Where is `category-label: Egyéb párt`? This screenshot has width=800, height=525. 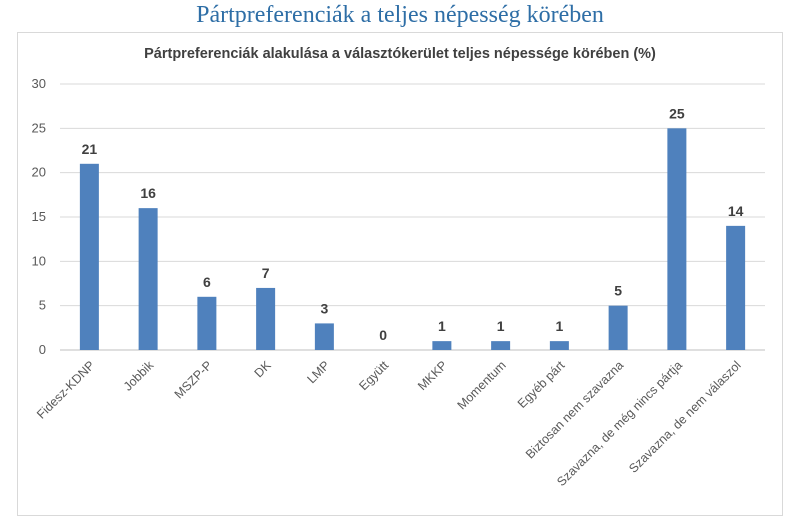
category-label: Egyéb párt is located at coordinates (541, 384).